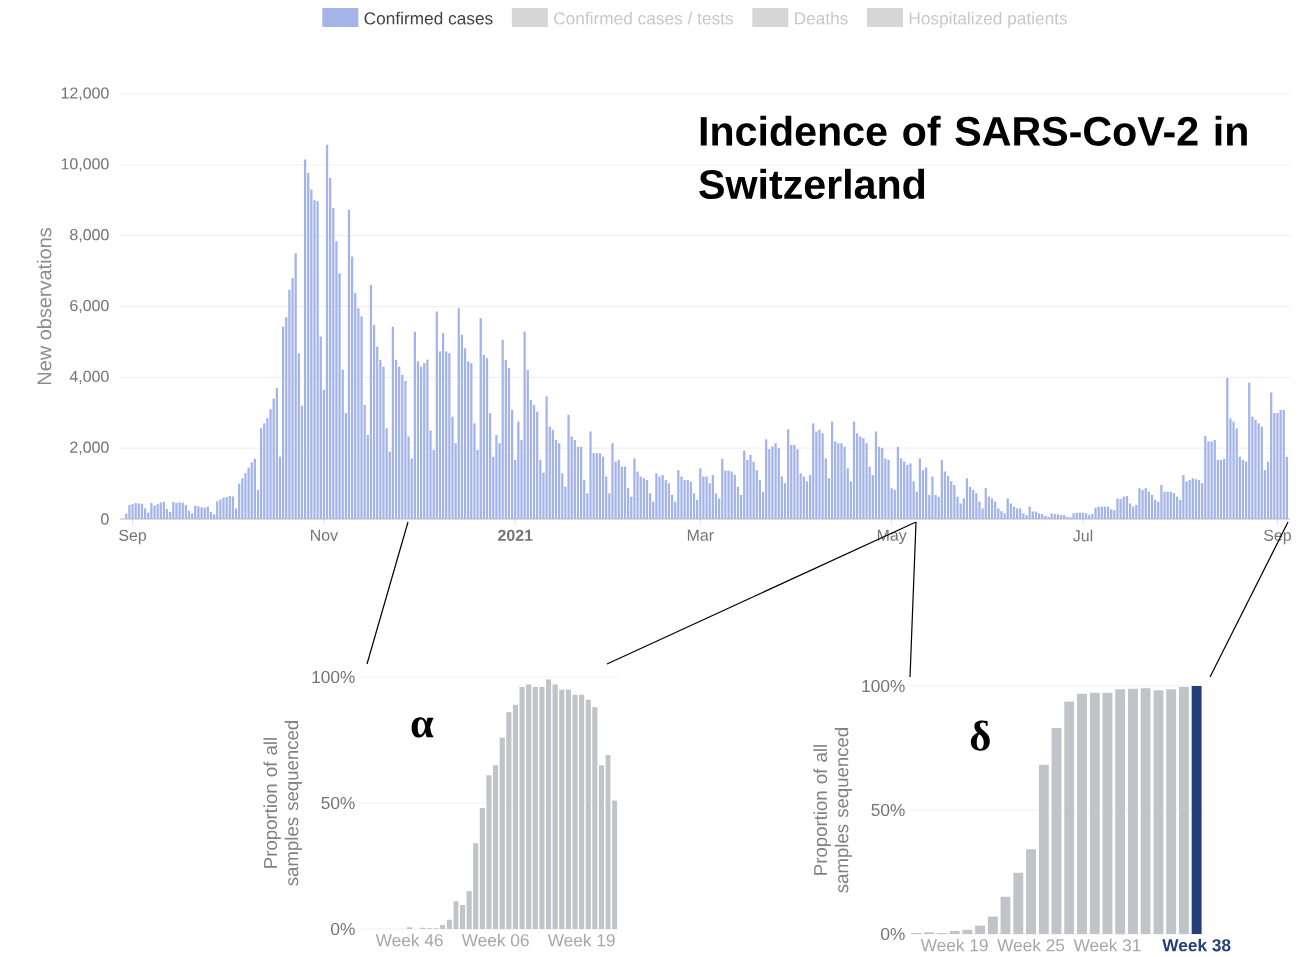 This screenshot has height=957, width=1303. What do you see at coordinates (44, 306) in the screenshot?
I see `y-axis-title: New observations` at bounding box center [44, 306].